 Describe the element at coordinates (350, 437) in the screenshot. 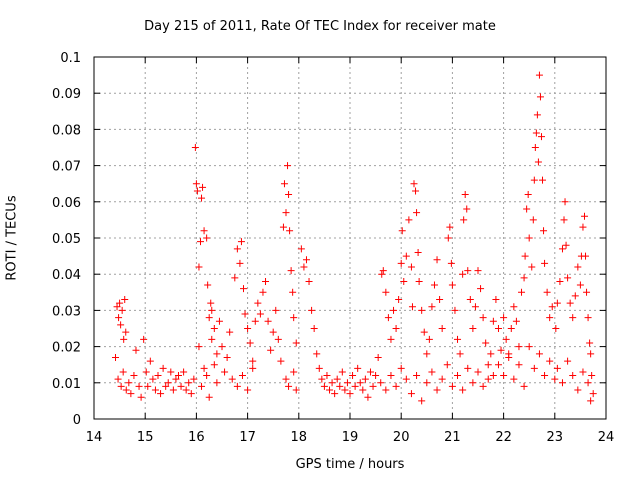

I see `x-tick-label: 19` at that location.